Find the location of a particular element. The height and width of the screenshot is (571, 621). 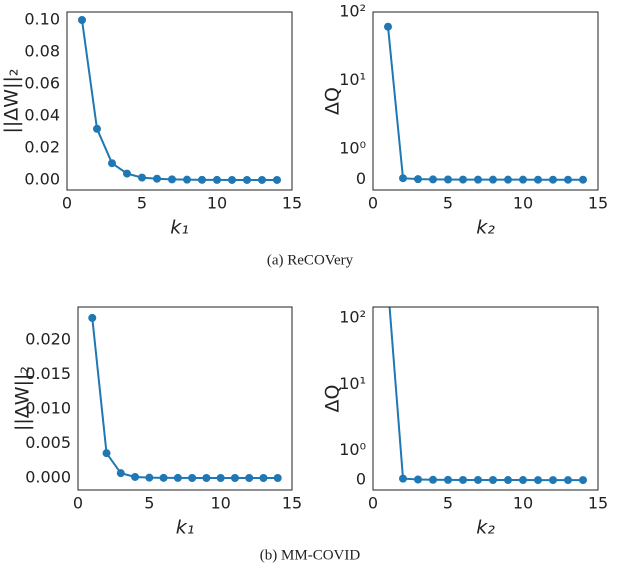

y-tick-label: 0.005 is located at coordinates (48, 442).